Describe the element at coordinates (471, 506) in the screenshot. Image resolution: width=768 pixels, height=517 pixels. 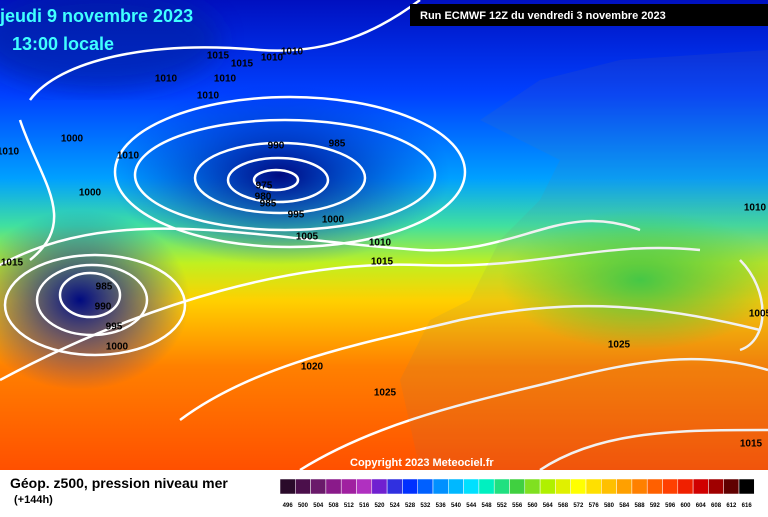
I see `scale-label: 544` at that location.